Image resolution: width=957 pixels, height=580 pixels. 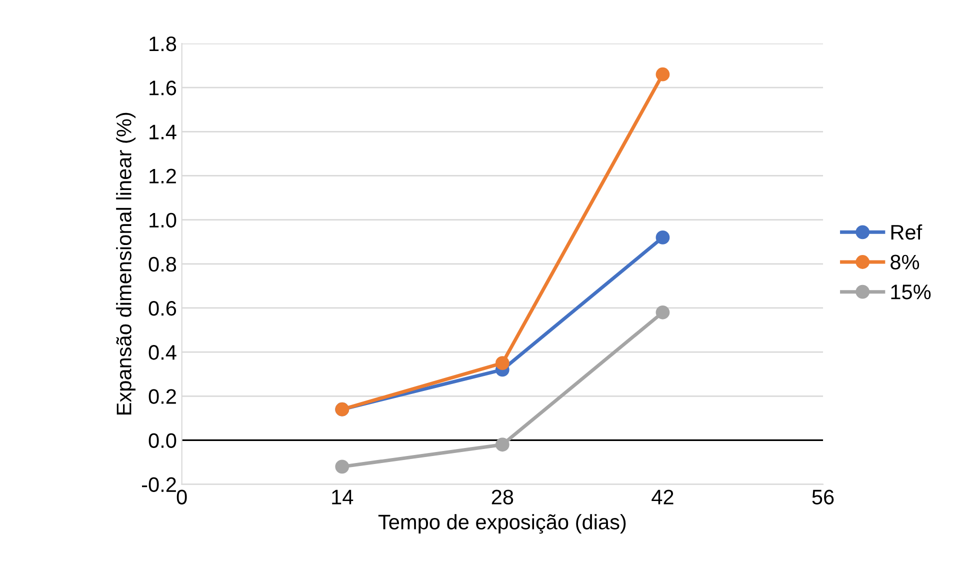 What do you see at coordinates (181, 497) in the screenshot?
I see `x-tick-label: 0` at bounding box center [181, 497].